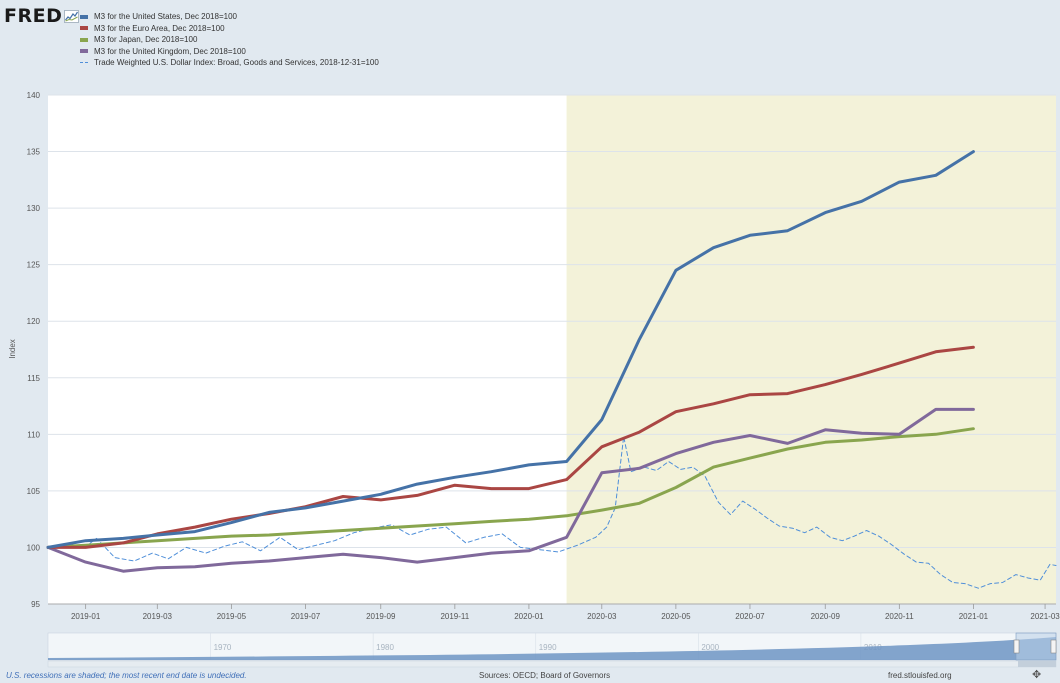 The height and width of the screenshot is (683, 1060). Describe the element at coordinates (34, 547) in the screenshot. I see `y-tick-label: 100` at that location.